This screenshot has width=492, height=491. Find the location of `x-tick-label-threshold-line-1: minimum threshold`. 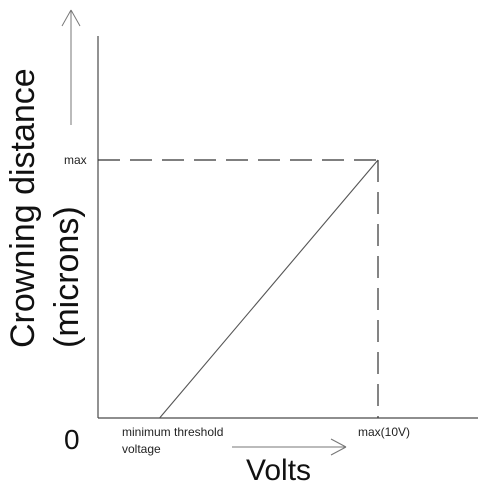

x-tick-label-threshold-line-1: minimum threshold is located at coordinates (172, 432).